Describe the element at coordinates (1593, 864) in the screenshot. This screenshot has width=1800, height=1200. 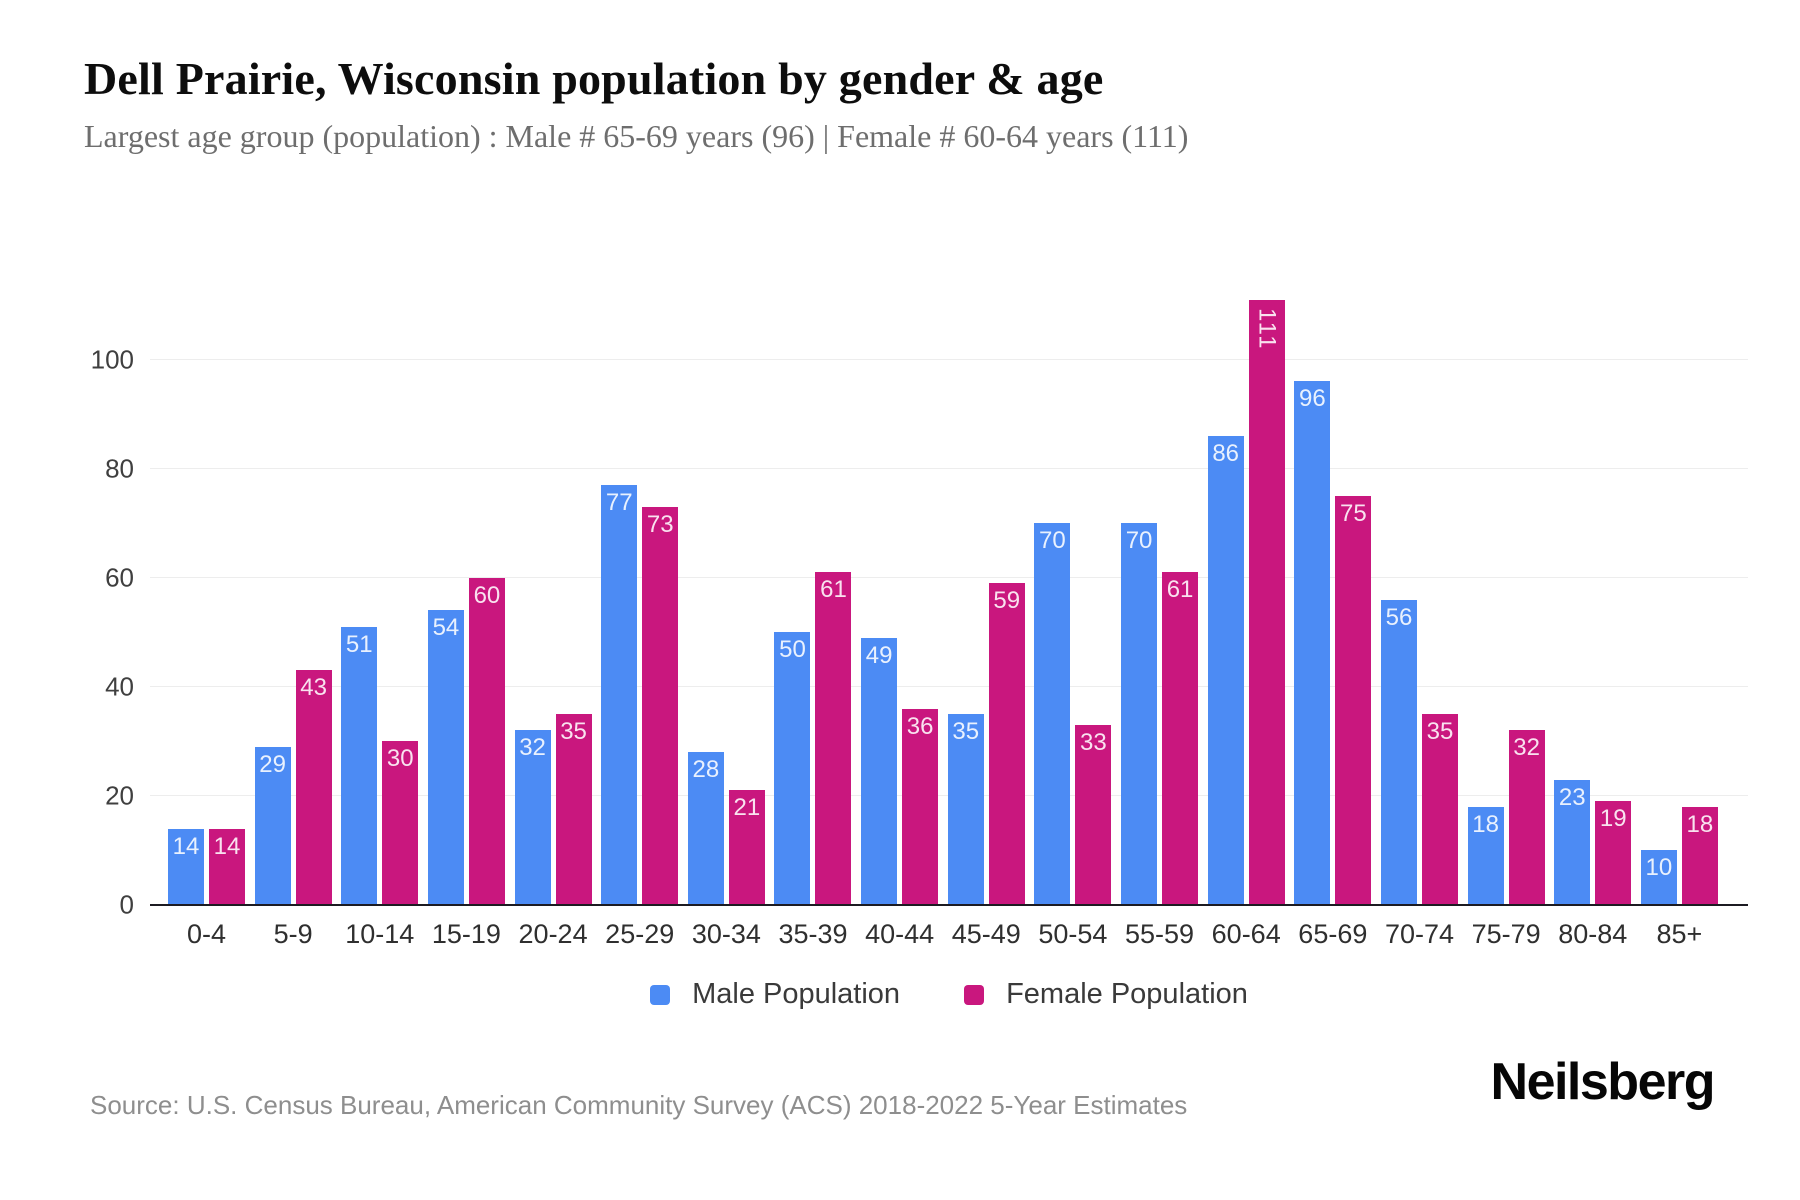
I see `bar-group-80-84: 23 19 80-84` at that location.